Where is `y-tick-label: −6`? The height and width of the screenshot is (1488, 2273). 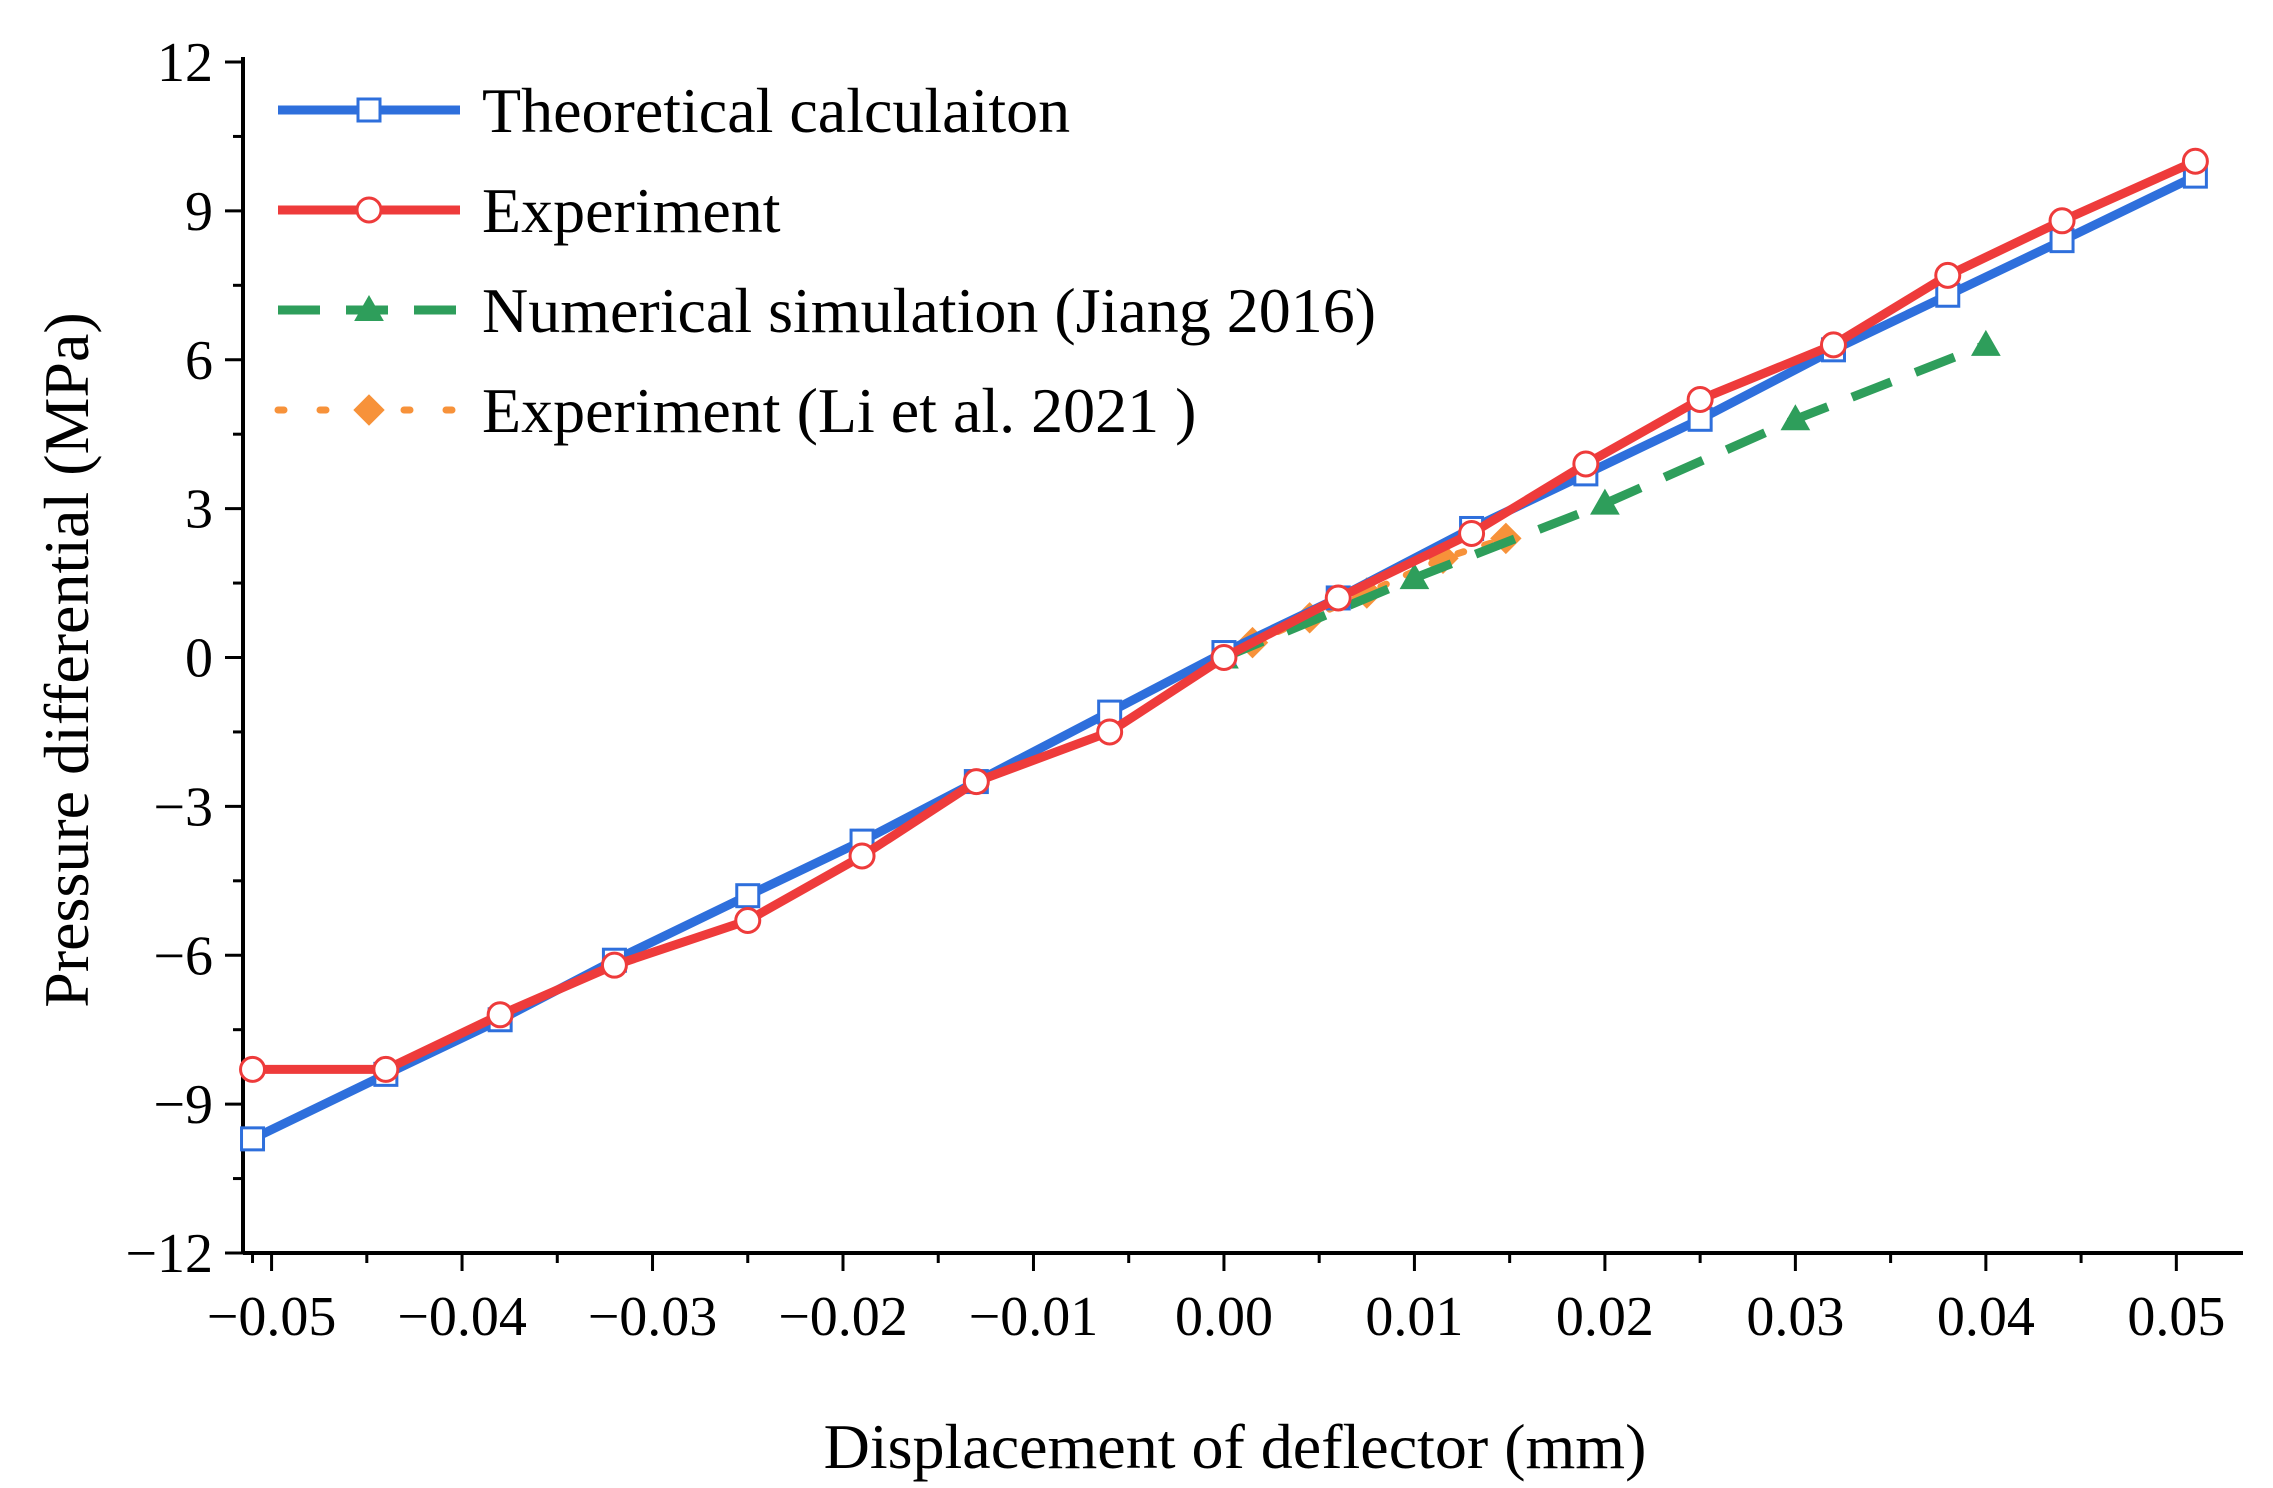
y-tick-label: −6 is located at coordinates (183, 956).